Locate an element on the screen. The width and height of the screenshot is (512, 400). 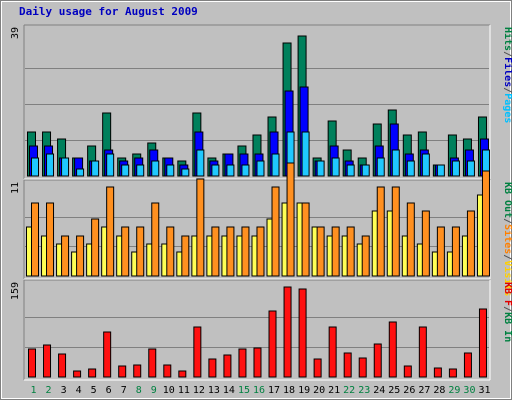
legend-entry: Visits is located at coordinates (507, 278).